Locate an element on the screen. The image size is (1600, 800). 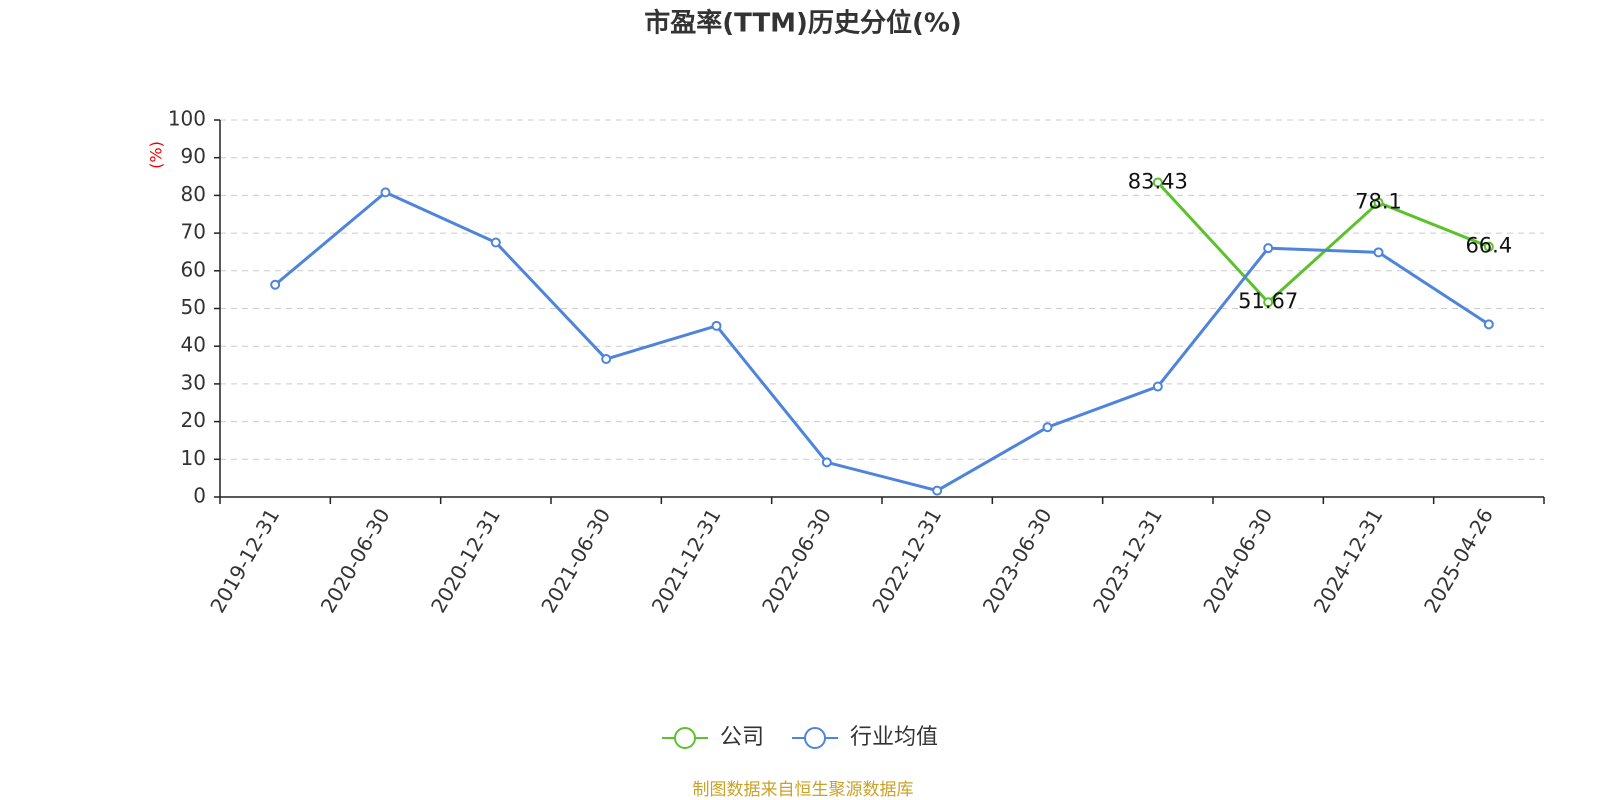
y-tick-label: 90 is located at coordinates (193, 156).